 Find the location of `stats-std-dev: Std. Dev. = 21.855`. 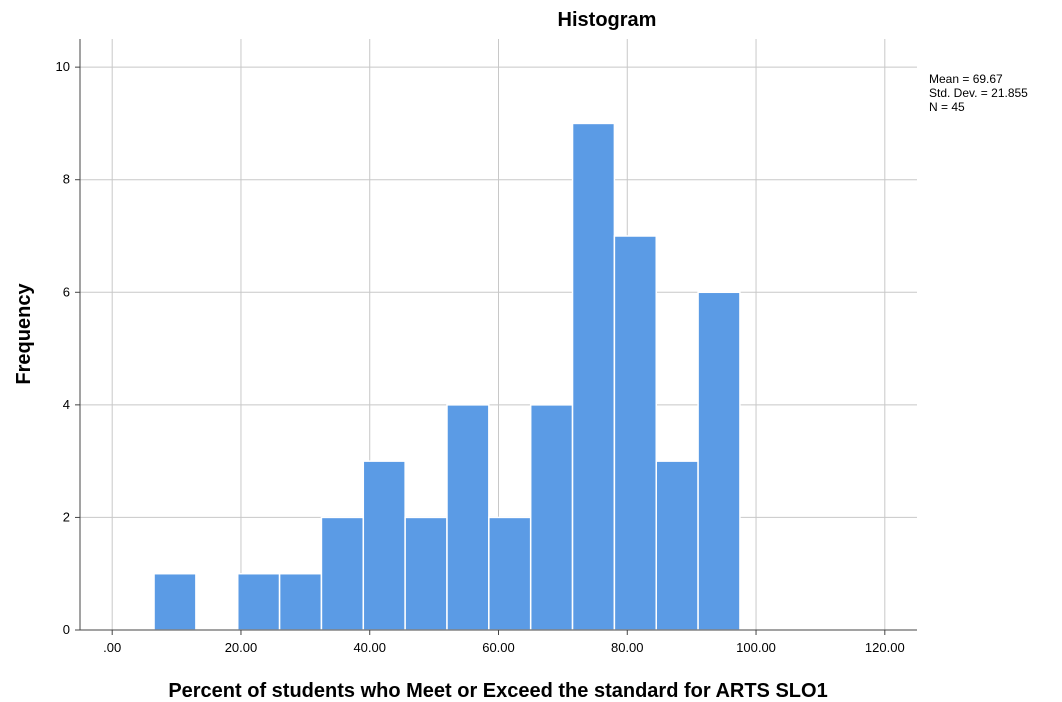

stats-std-dev: Std. Dev. = 21.855 is located at coordinates (978, 93).